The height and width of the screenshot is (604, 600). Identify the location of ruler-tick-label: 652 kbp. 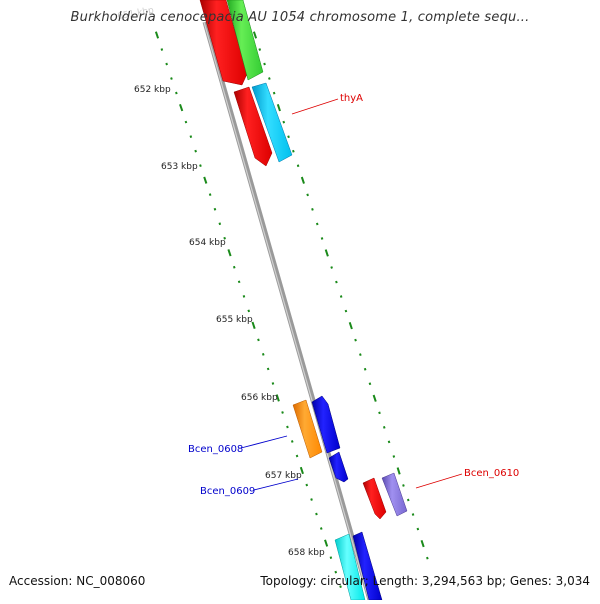
(152, 90).